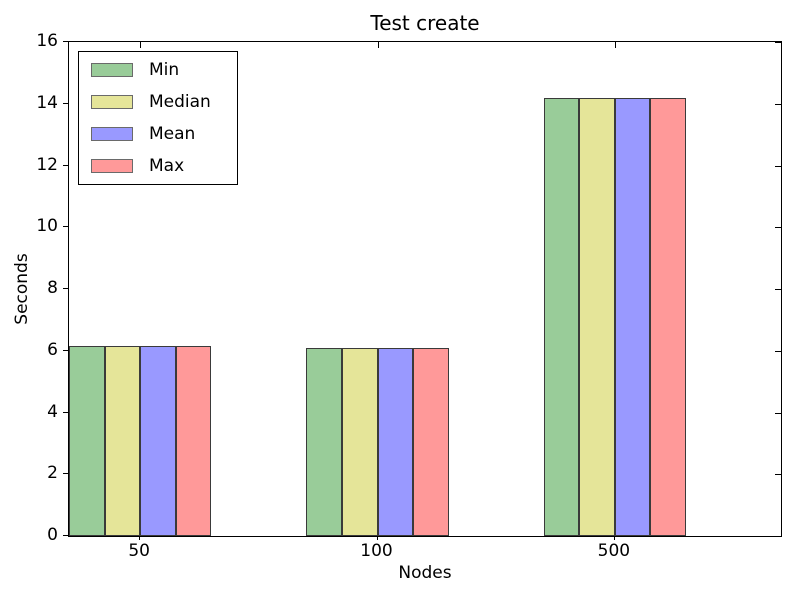 This screenshot has height=600, width=800. What do you see at coordinates (172, 134) in the screenshot?
I see `legend-label-mean: Mean` at bounding box center [172, 134].